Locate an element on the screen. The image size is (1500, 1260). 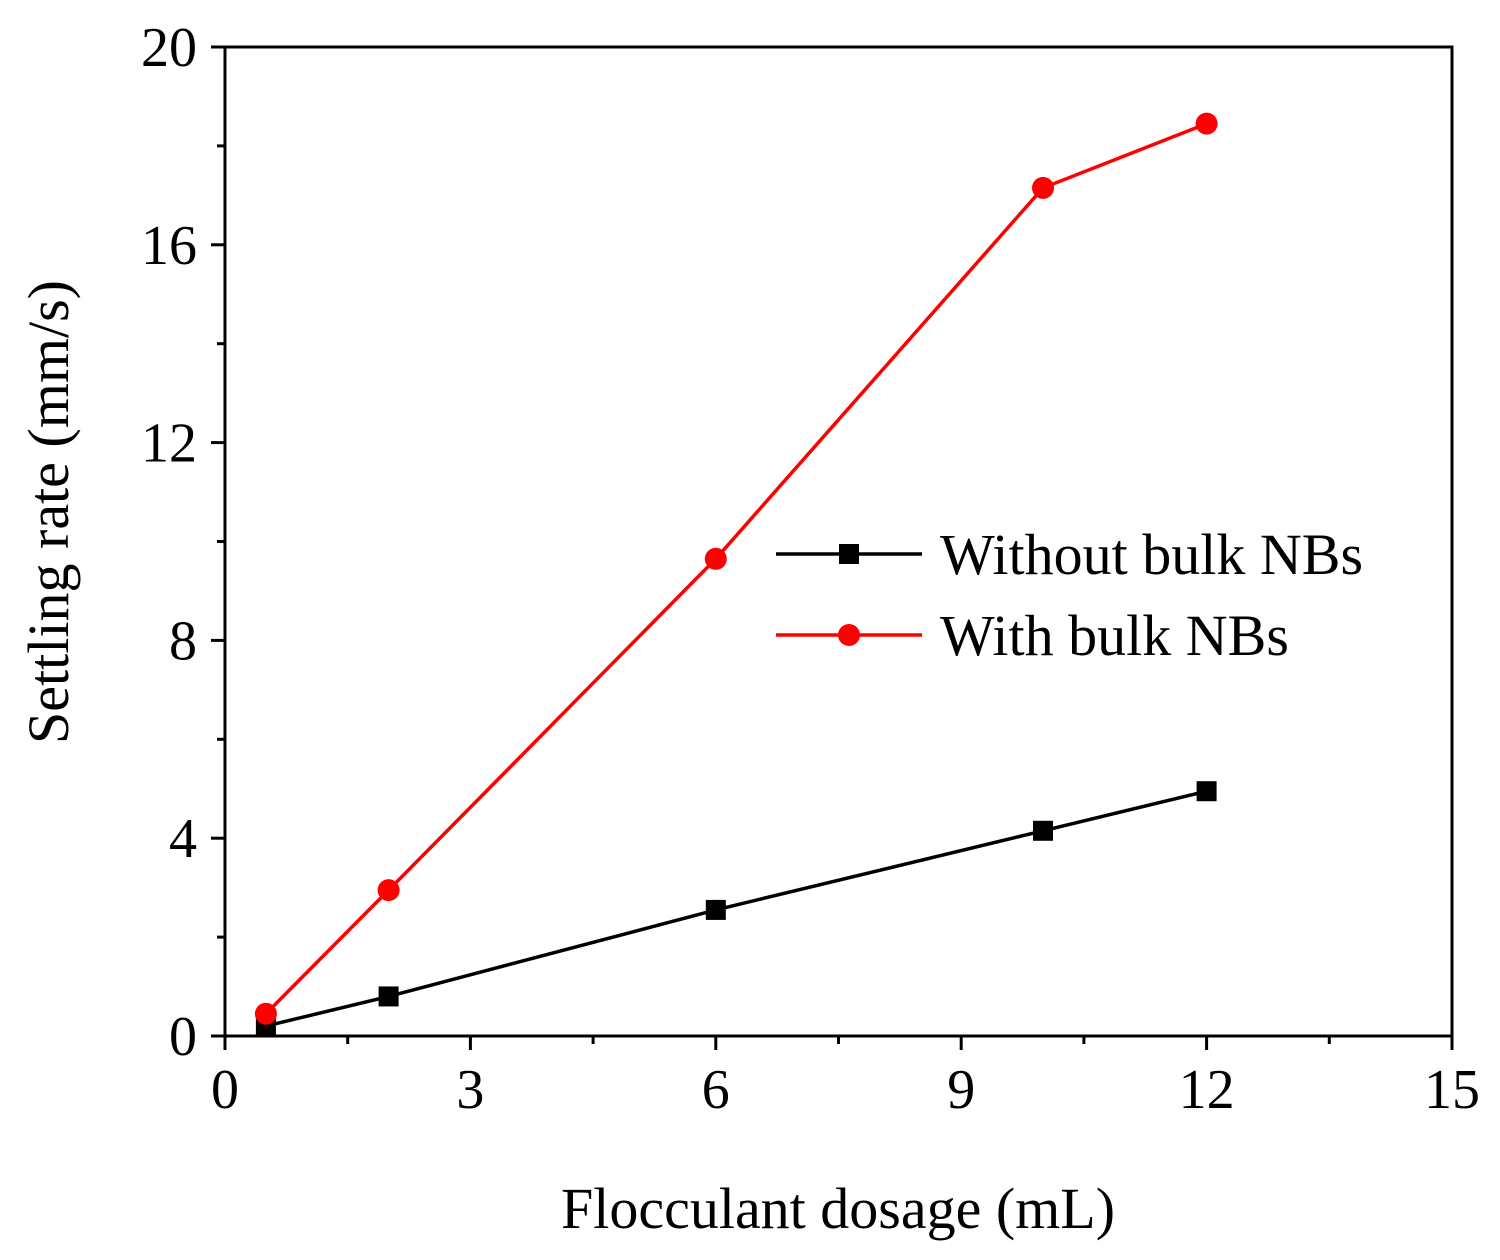
legend-marker-without-bulk-nbs is located at coordinates (849, 554).